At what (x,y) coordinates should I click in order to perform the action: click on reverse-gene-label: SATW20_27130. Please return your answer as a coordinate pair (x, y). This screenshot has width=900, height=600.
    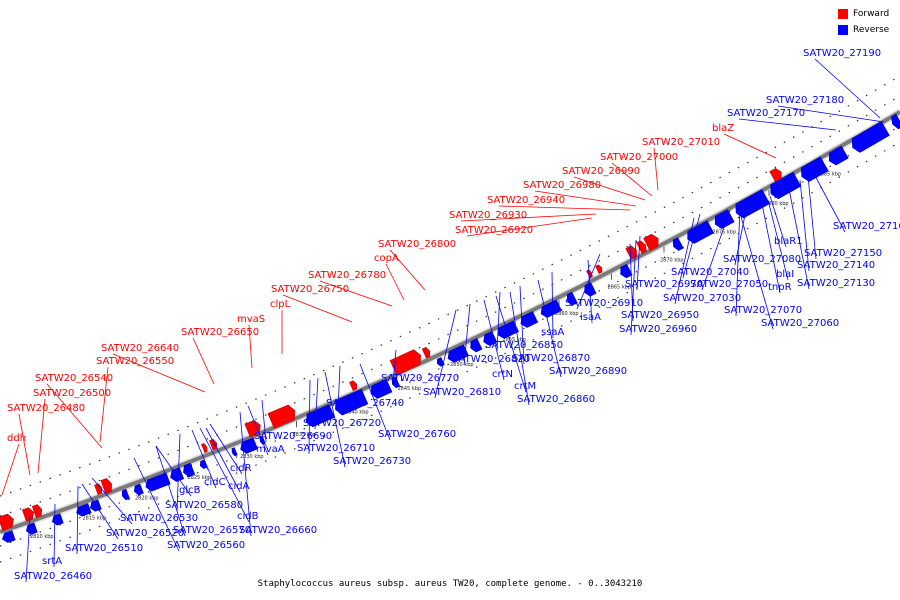
    Looking at the image, I should click on (836, 283).